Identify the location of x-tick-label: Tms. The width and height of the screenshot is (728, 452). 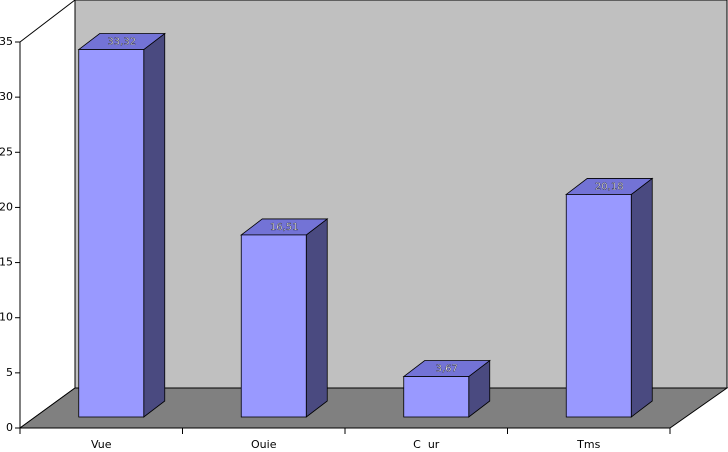
(588, 444).